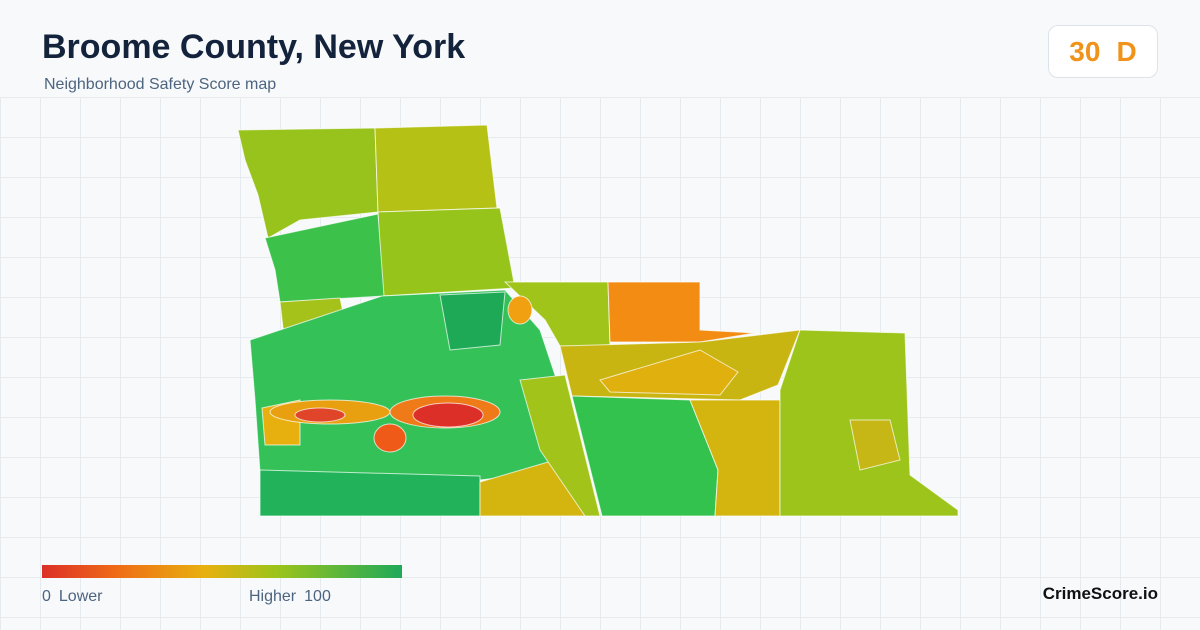 The height and width of the screenshot is (630, 1200). I want to click on brand: CrimeScore.io, so click(1100, 593).